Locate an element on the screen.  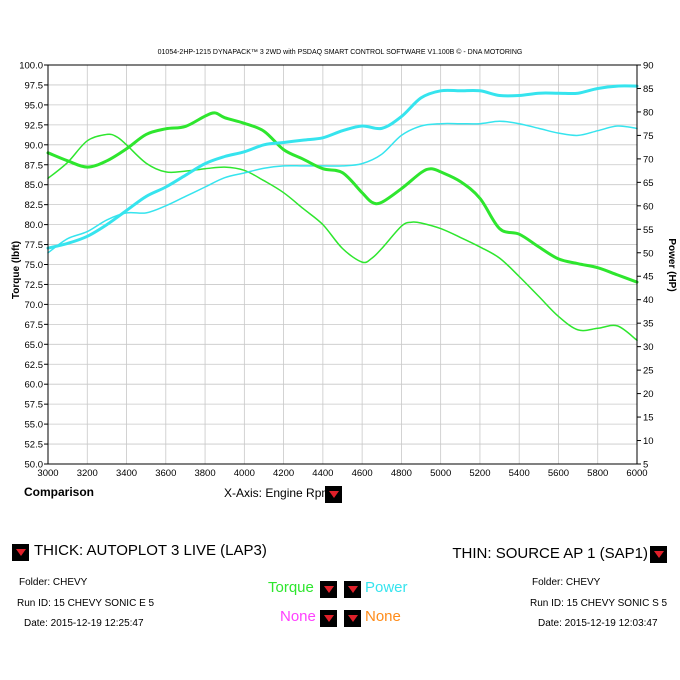
thin-run-dropdown-button is located at coordinates (658, 554).